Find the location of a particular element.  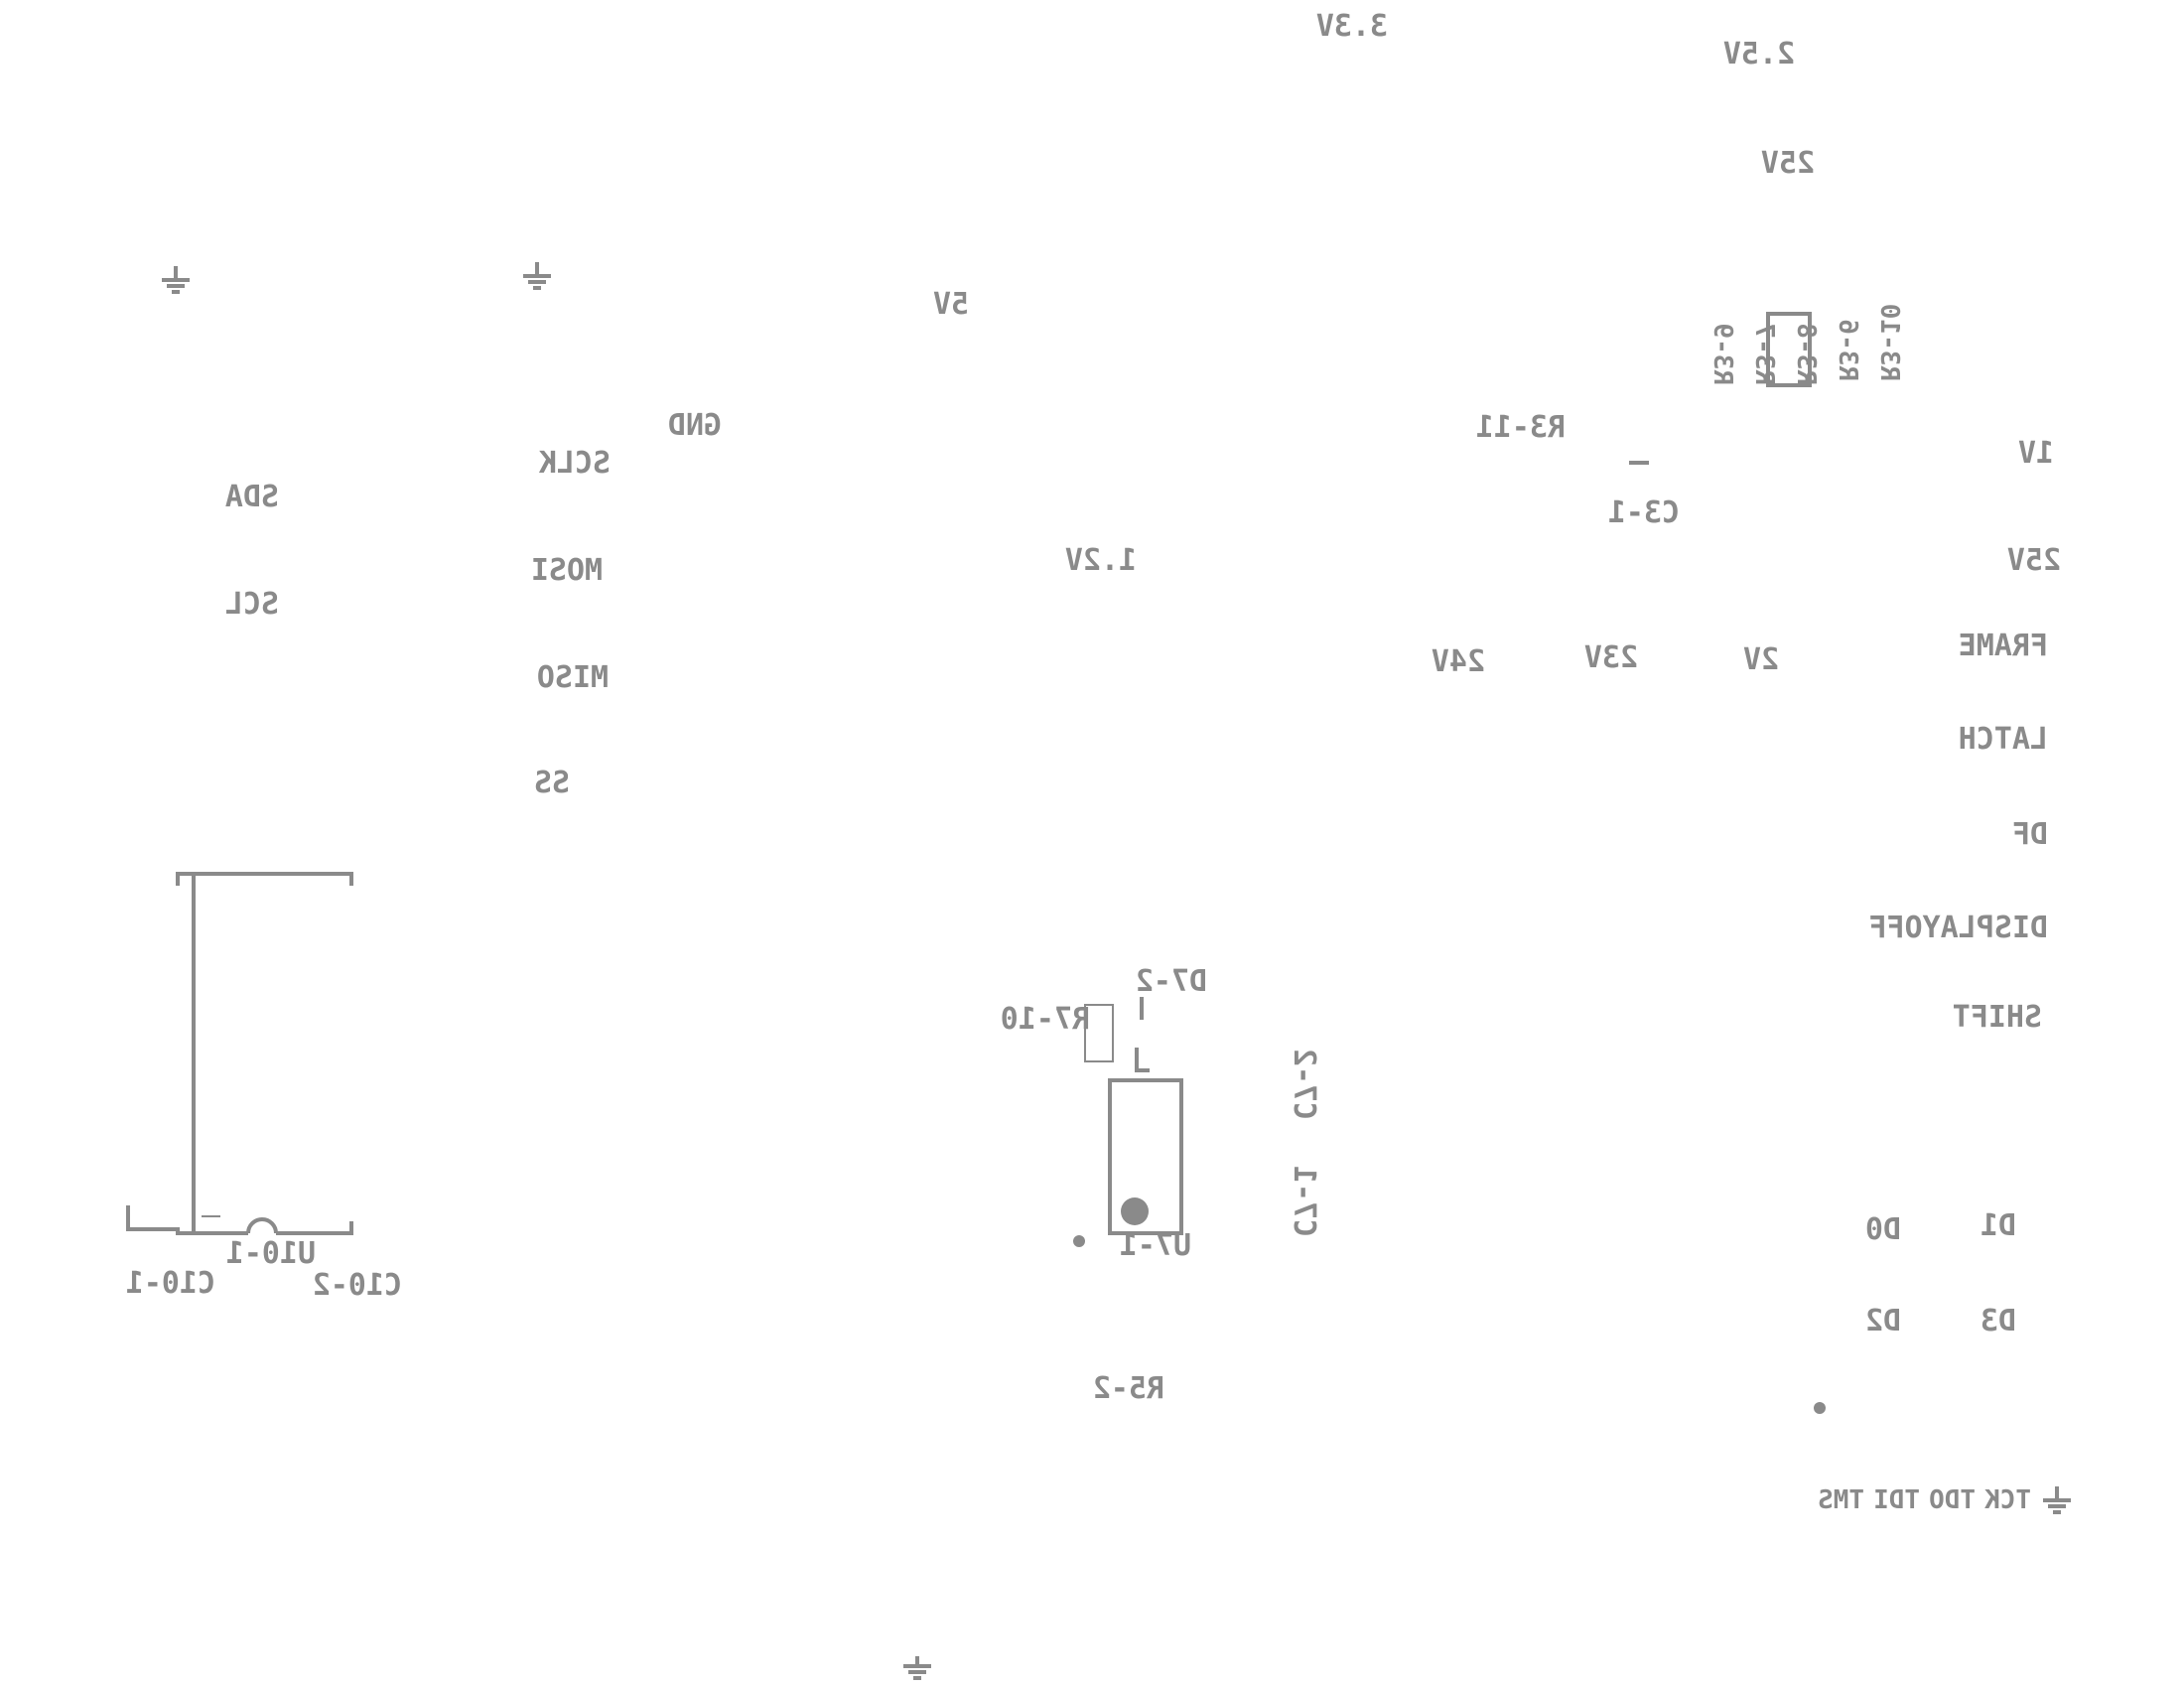

d7-pin-mark is located at coordinates (1142, 1060).